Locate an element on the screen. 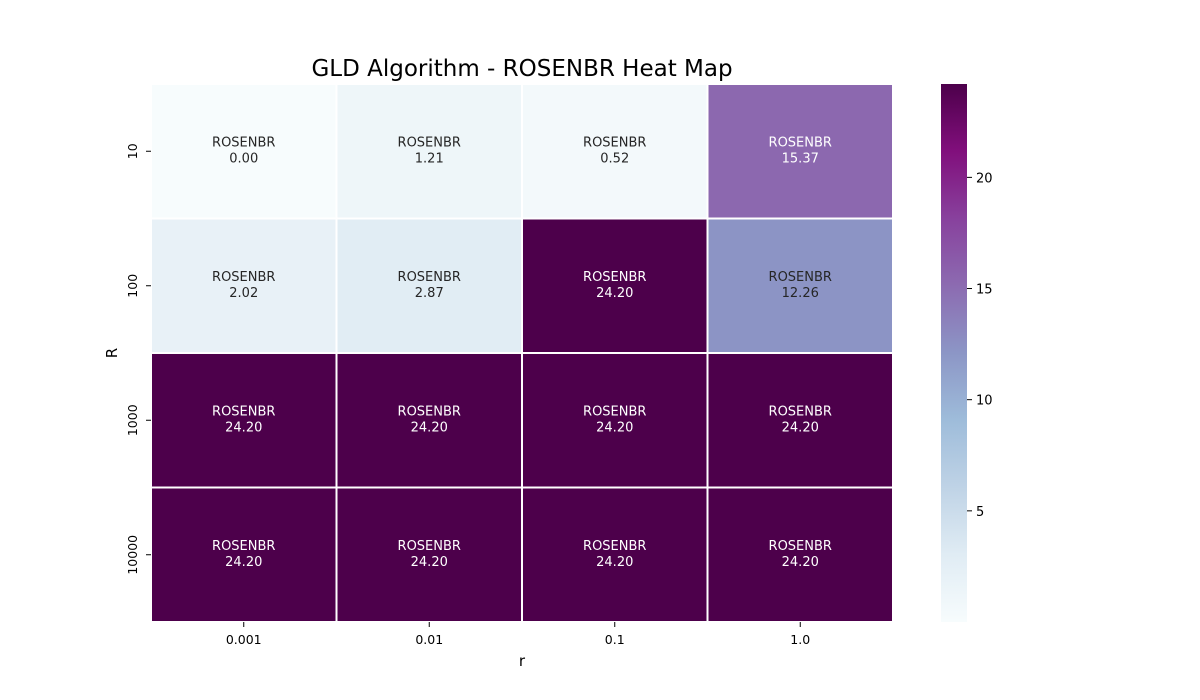 The width and height of the screenshot is (1200, 700). y-tick-label: 100 is located at coordinates (132, 286).